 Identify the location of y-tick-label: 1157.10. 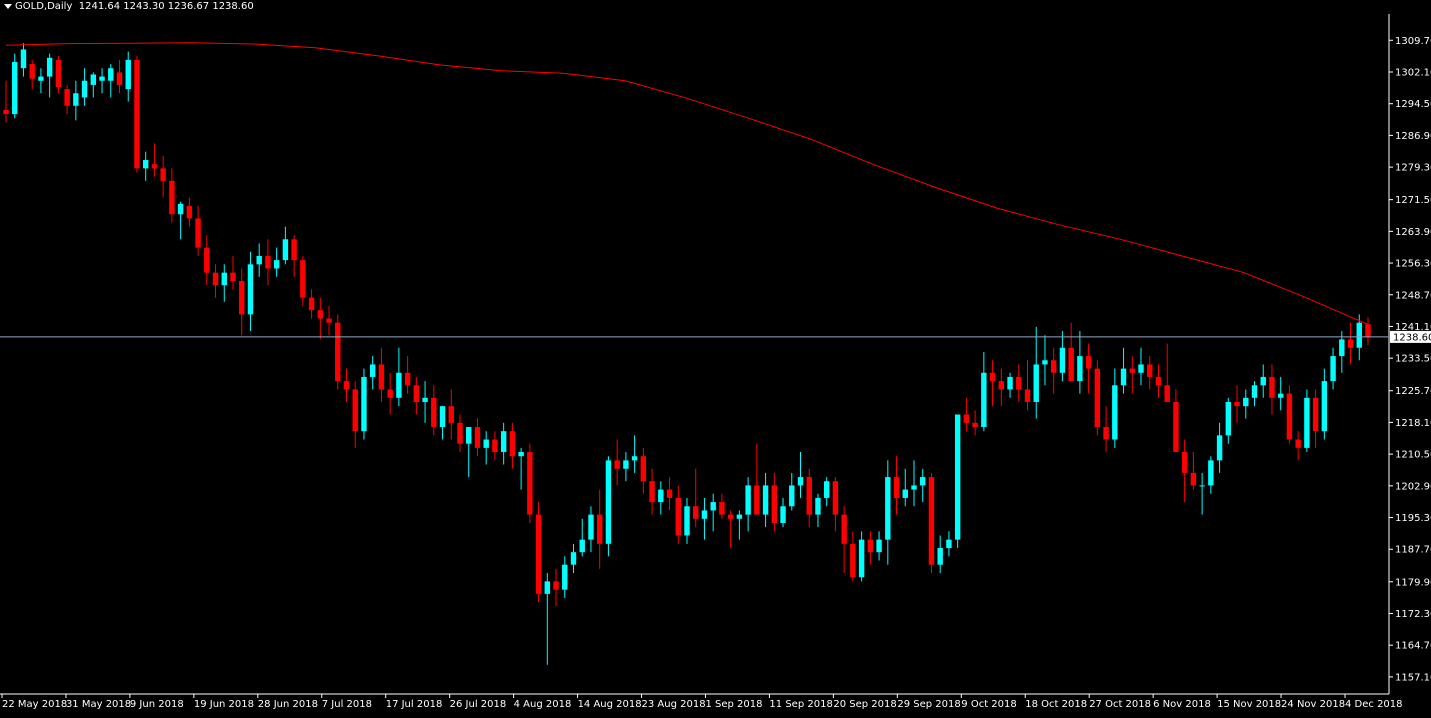
(1413, 677).